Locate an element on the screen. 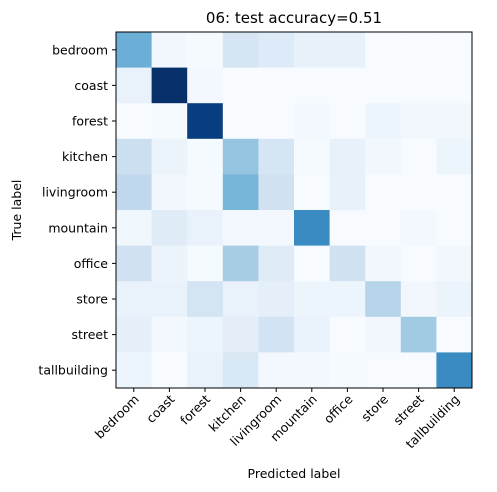 Image resolution: width=497 pixels, height=492 pixels. heatmap-cell-livingroom-office is located at coordinates (347, 192).